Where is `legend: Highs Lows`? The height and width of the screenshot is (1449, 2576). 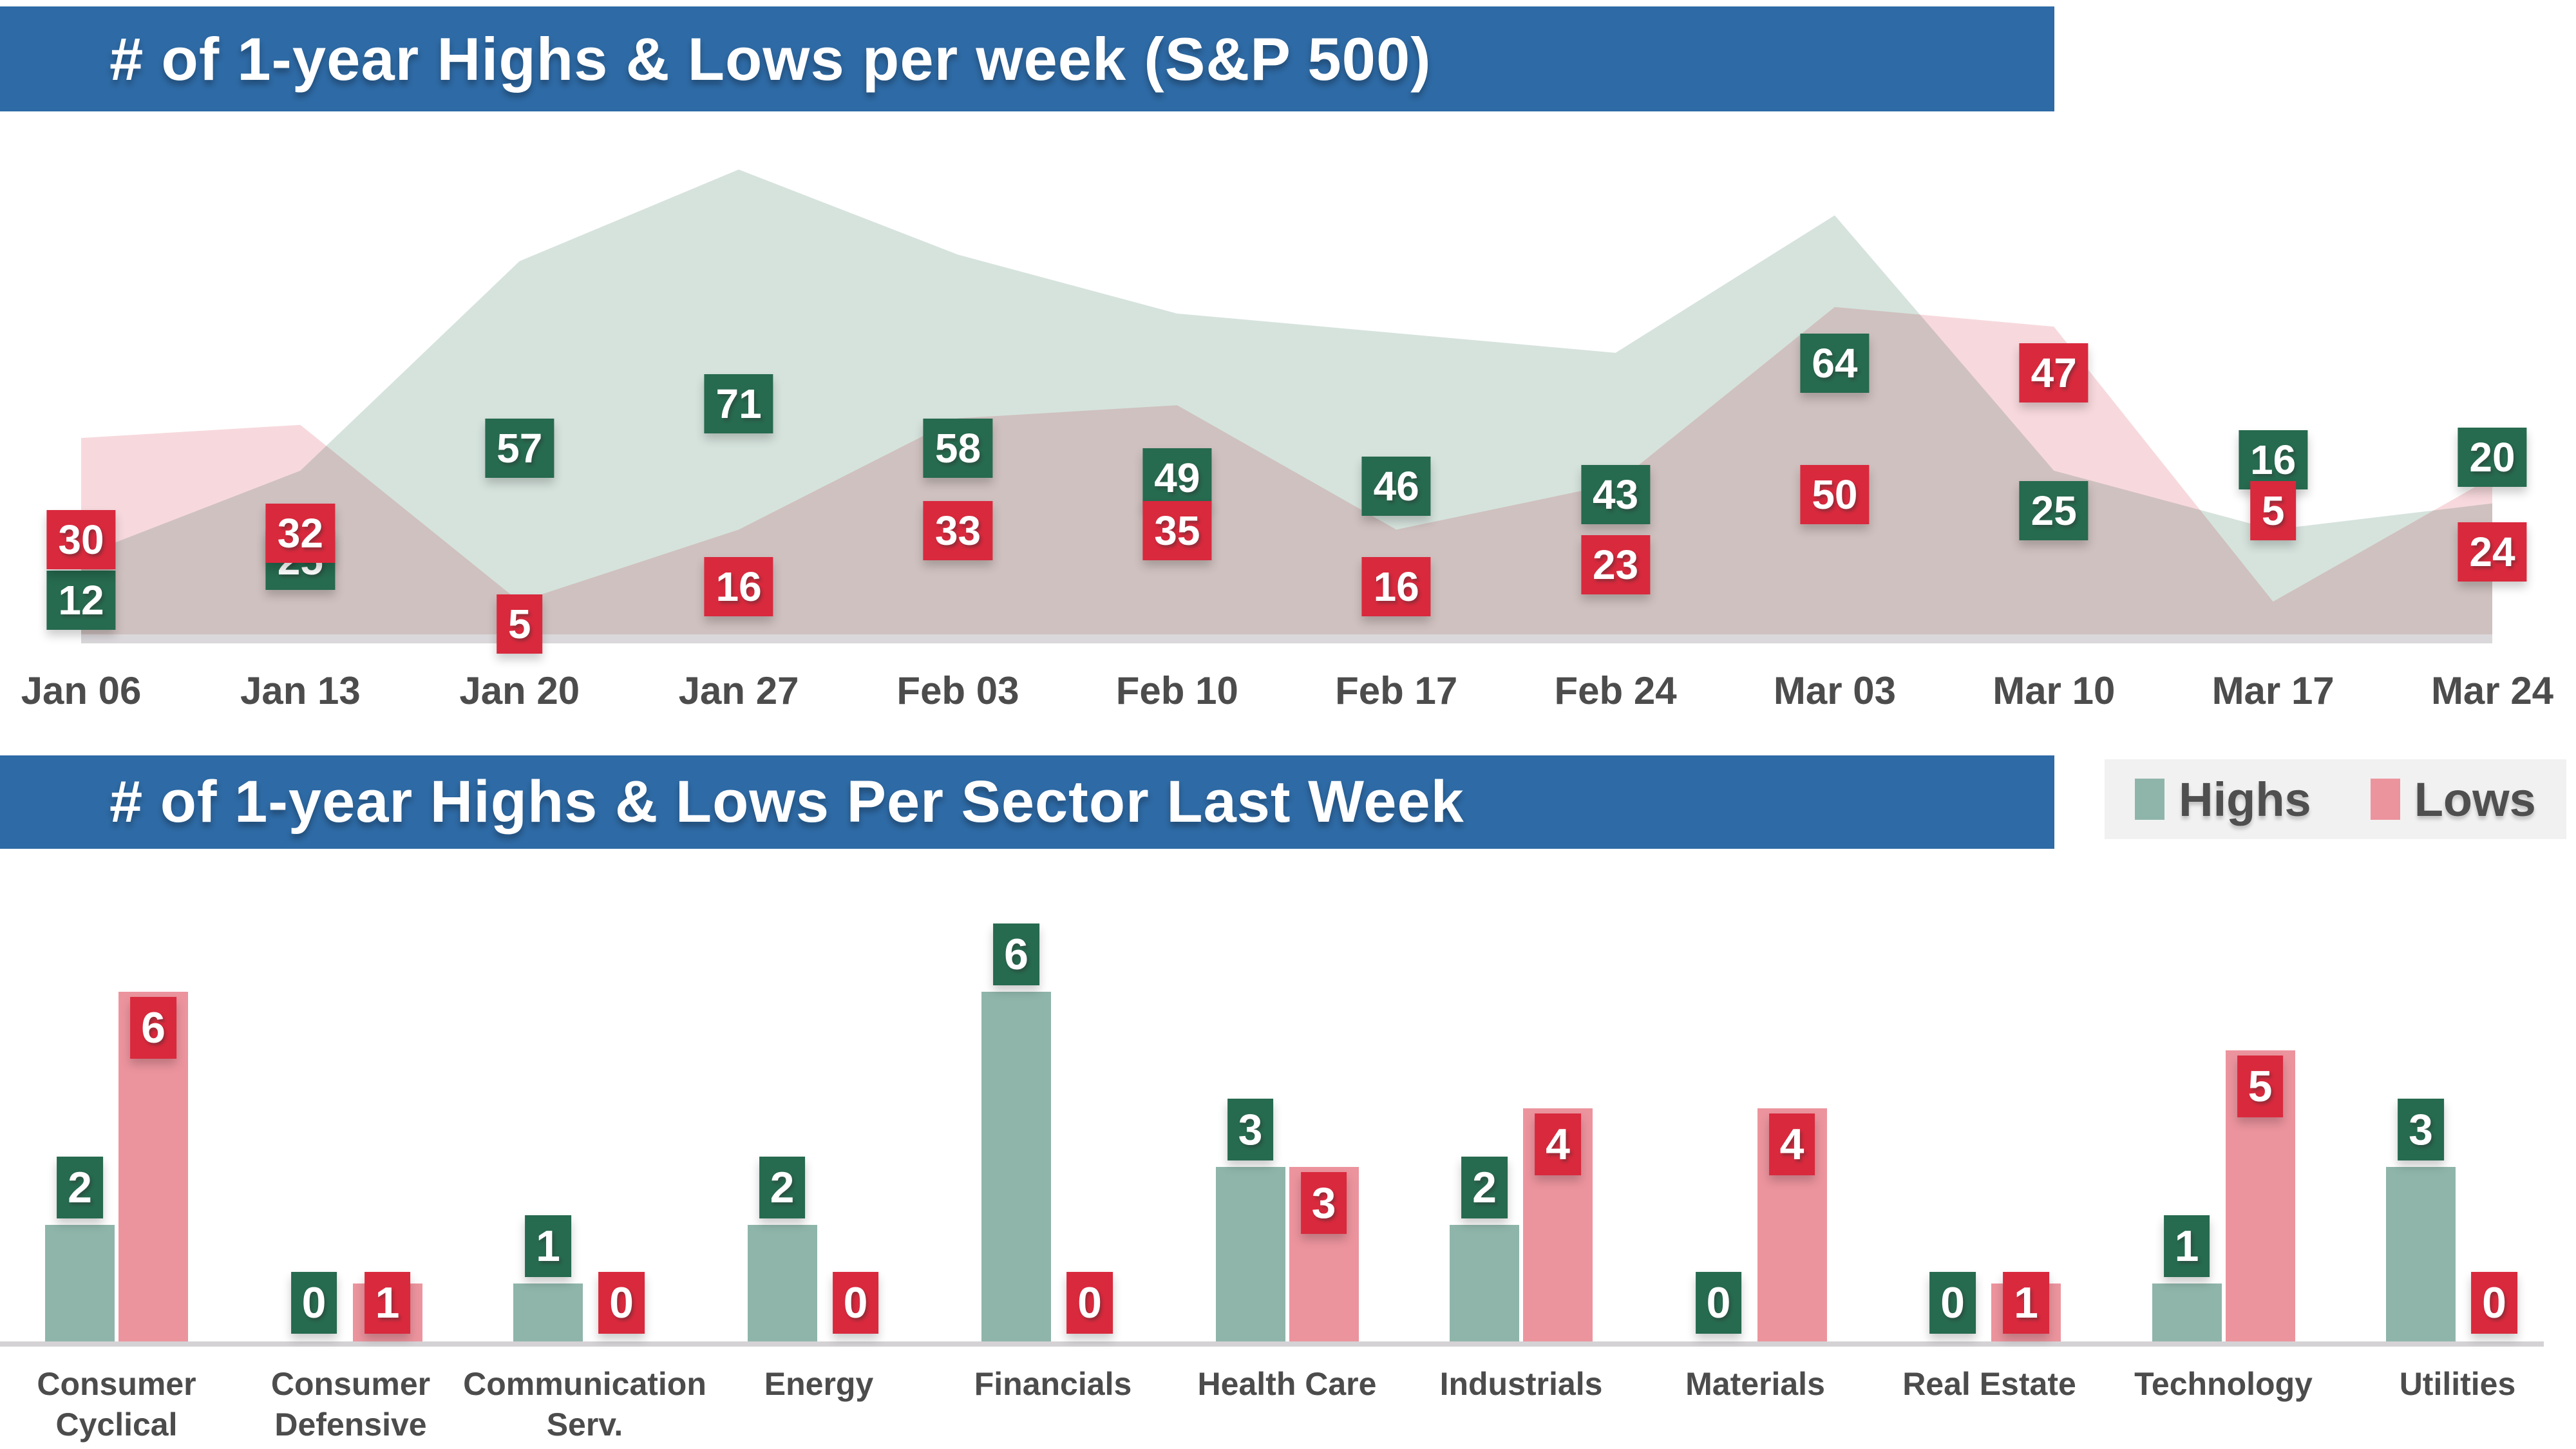
legend: Highs Lows is located at coordinates (2335, 799).